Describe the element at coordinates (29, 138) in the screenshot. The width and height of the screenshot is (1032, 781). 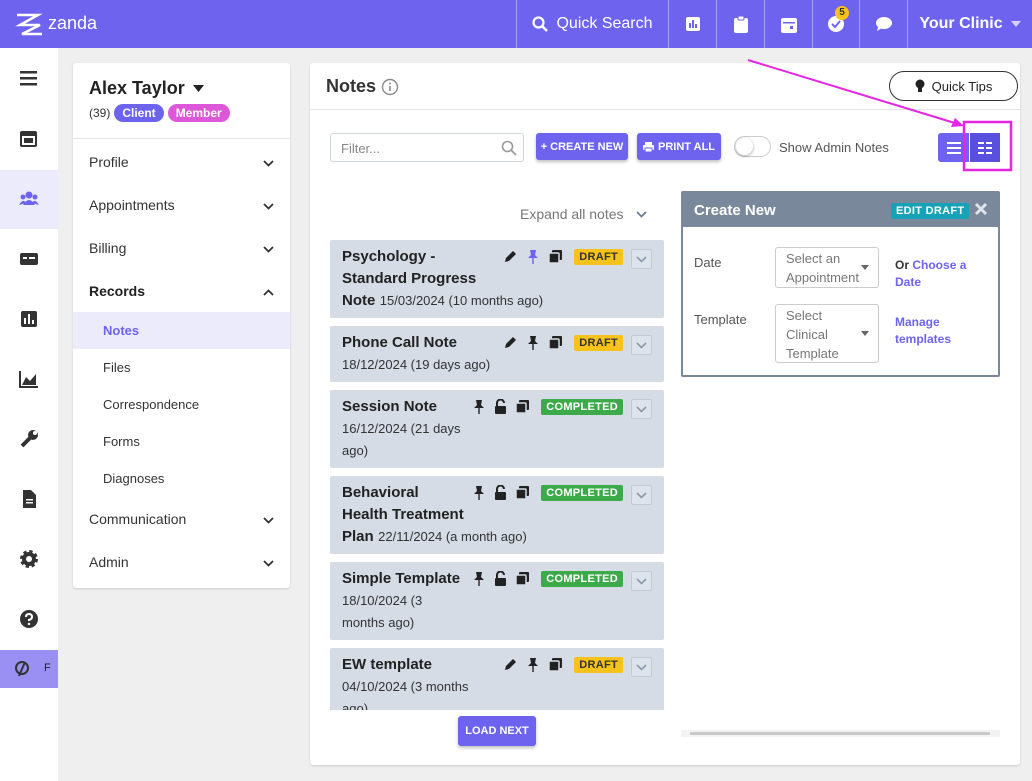
I see `calendar-nav` at that location.